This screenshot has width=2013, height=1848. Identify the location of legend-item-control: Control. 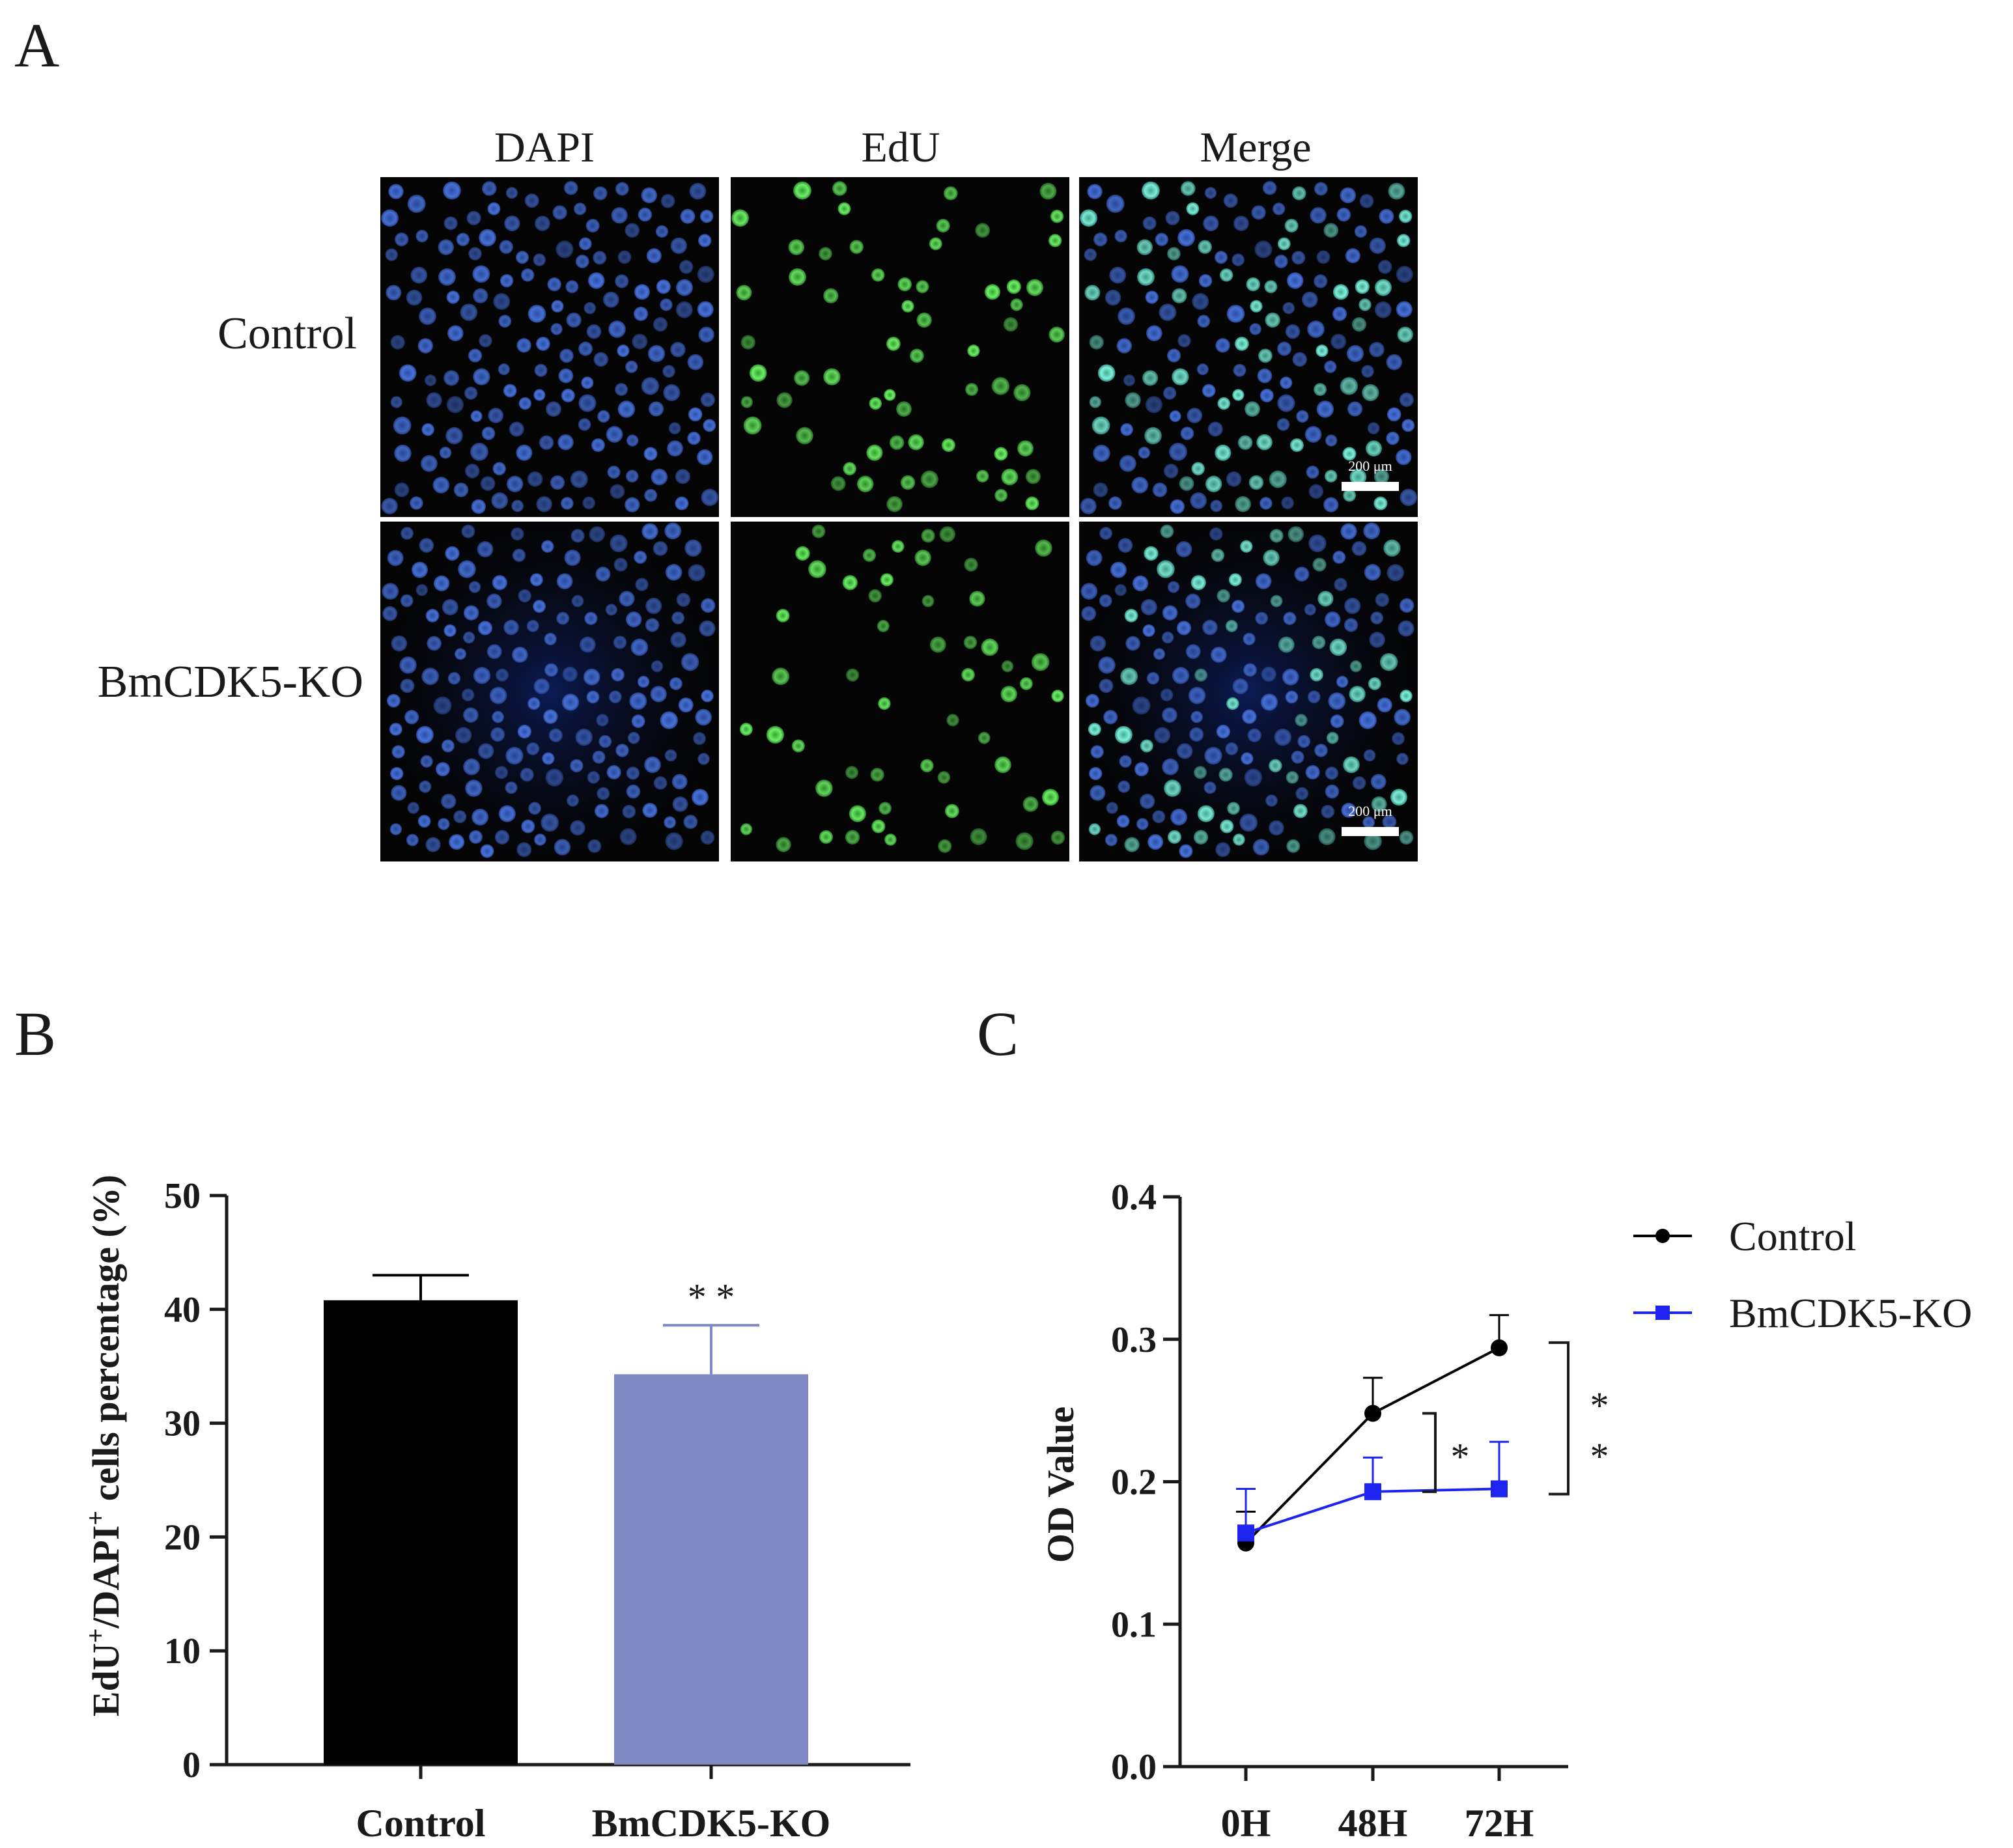
(1745, 1236).